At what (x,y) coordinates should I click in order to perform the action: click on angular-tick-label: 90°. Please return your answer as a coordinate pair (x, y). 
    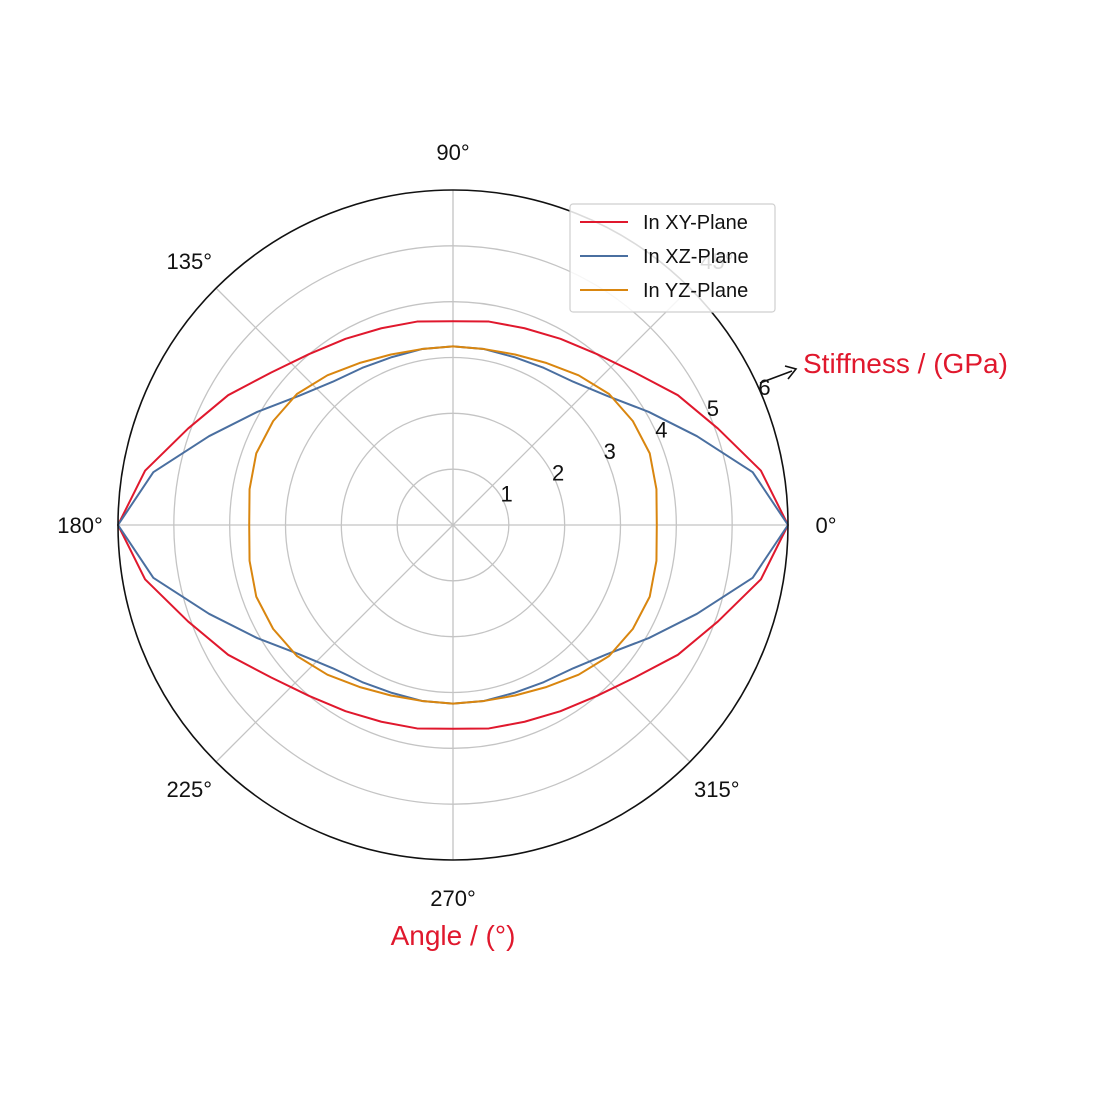
    Looking at the image, I should click on (452, 152).